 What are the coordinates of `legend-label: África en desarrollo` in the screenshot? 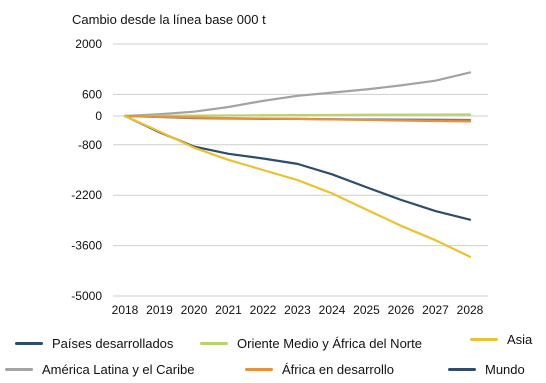 It's located at (338, 369).